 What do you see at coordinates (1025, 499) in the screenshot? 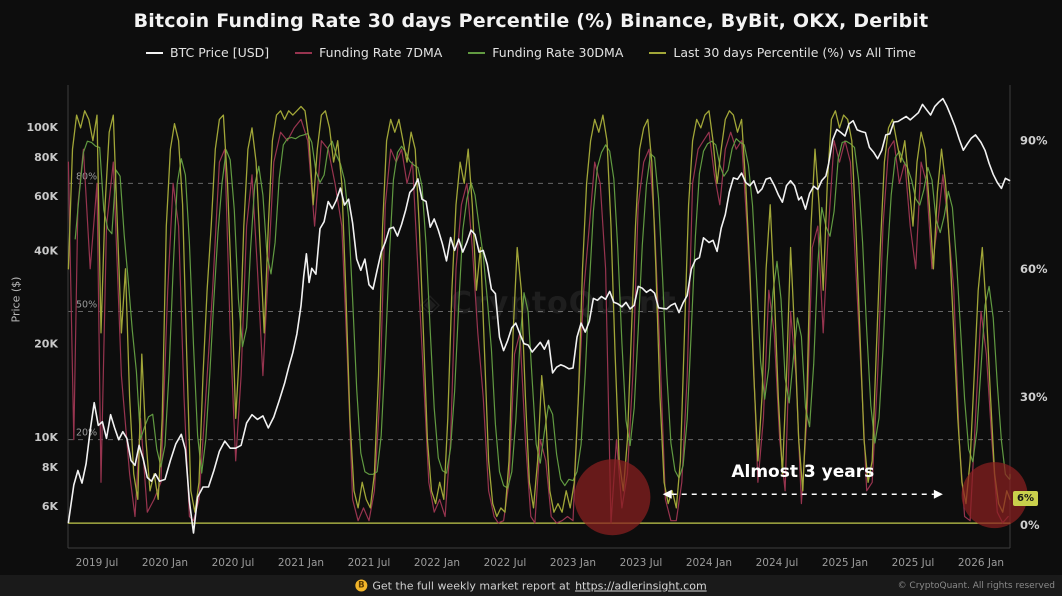
I see `latest-value-badge: 6%` at bounding box center [1025, 499].